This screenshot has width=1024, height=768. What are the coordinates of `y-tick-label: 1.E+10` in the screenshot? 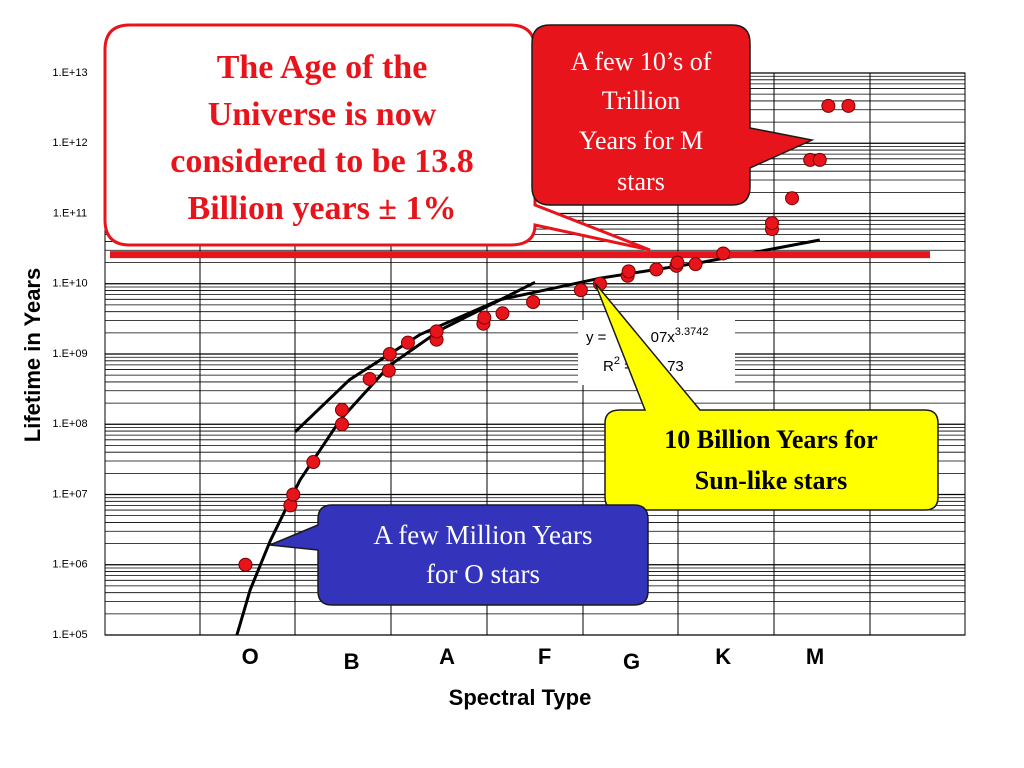 It's located at (69, 284).